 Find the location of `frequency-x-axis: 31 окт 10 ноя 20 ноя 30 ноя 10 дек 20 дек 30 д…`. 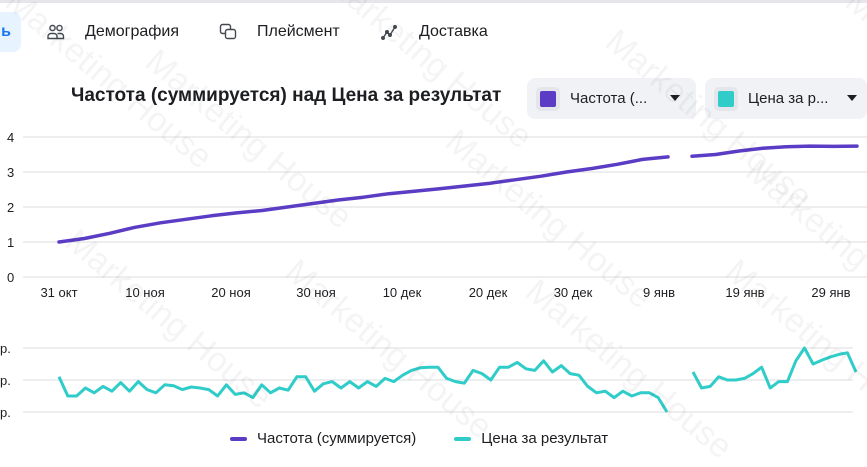

frequency-x-axis: 31 окт 10 ноя 20 ноя 30 ноя 10 дек 20 дек 30 д… is located at coordinates (445, 292).